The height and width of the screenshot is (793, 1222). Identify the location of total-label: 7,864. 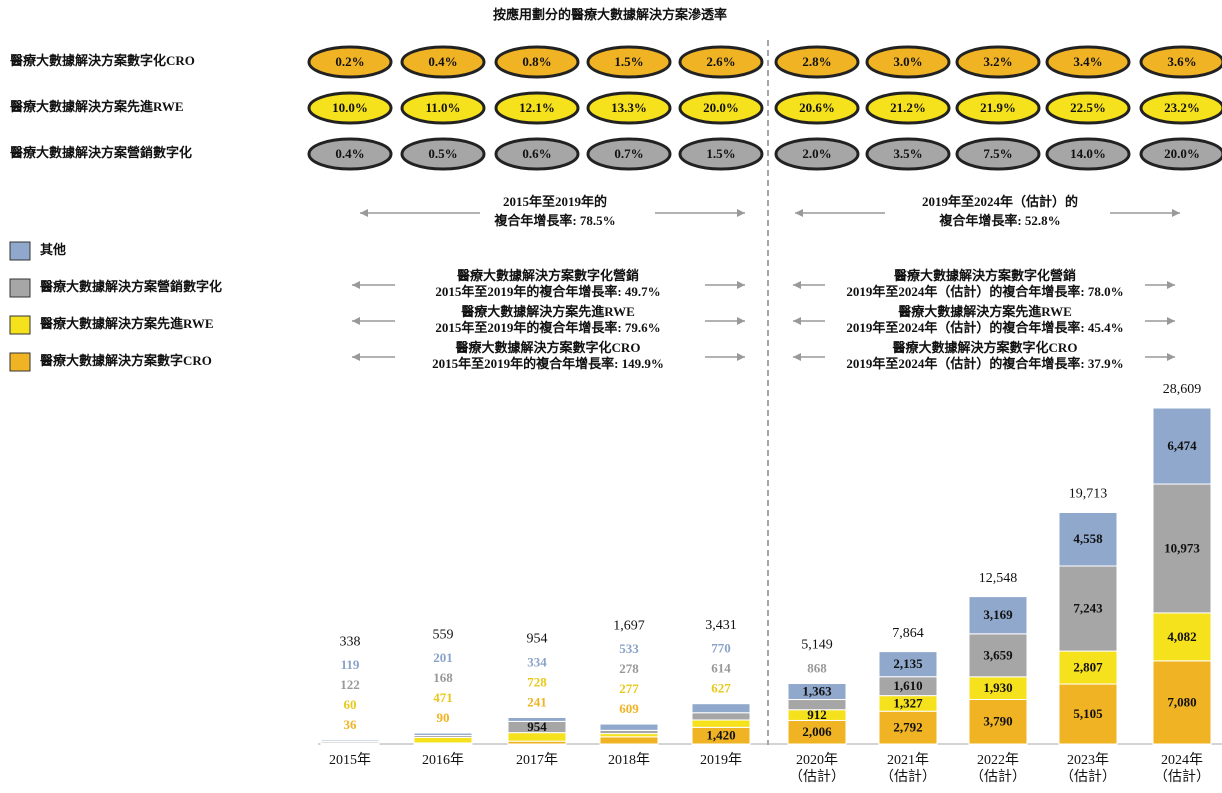
(908, 633).